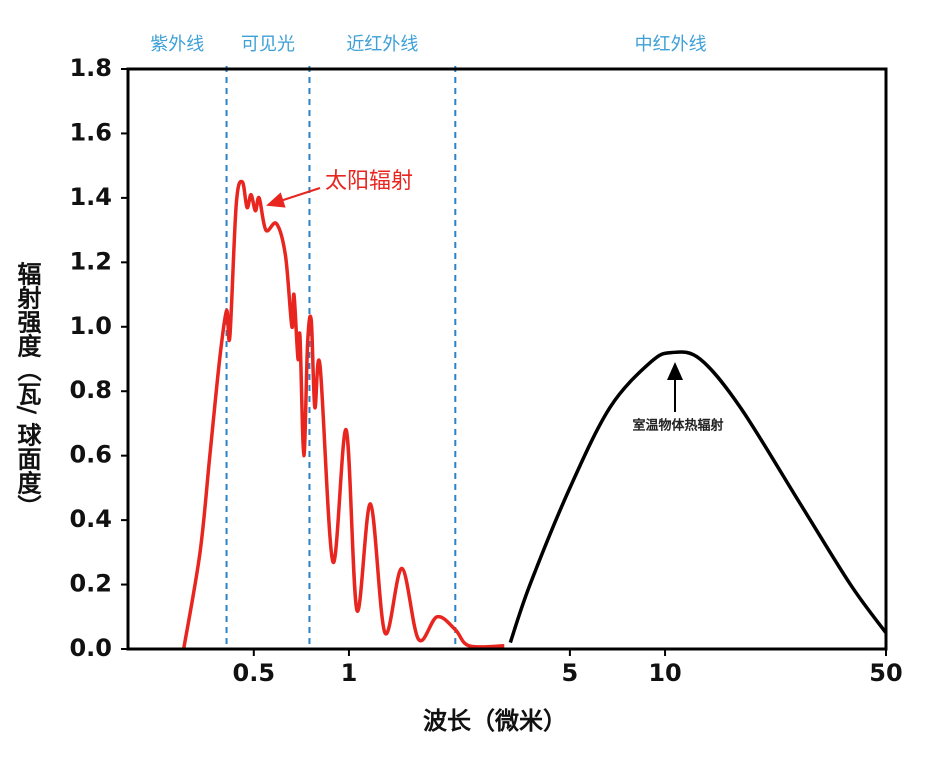 Image resolution: width=948 pixels, height=762 pixels. Describe the element at coordinates (177, 44) in the screenshot. I see `region-label: 紫外线` at that location.